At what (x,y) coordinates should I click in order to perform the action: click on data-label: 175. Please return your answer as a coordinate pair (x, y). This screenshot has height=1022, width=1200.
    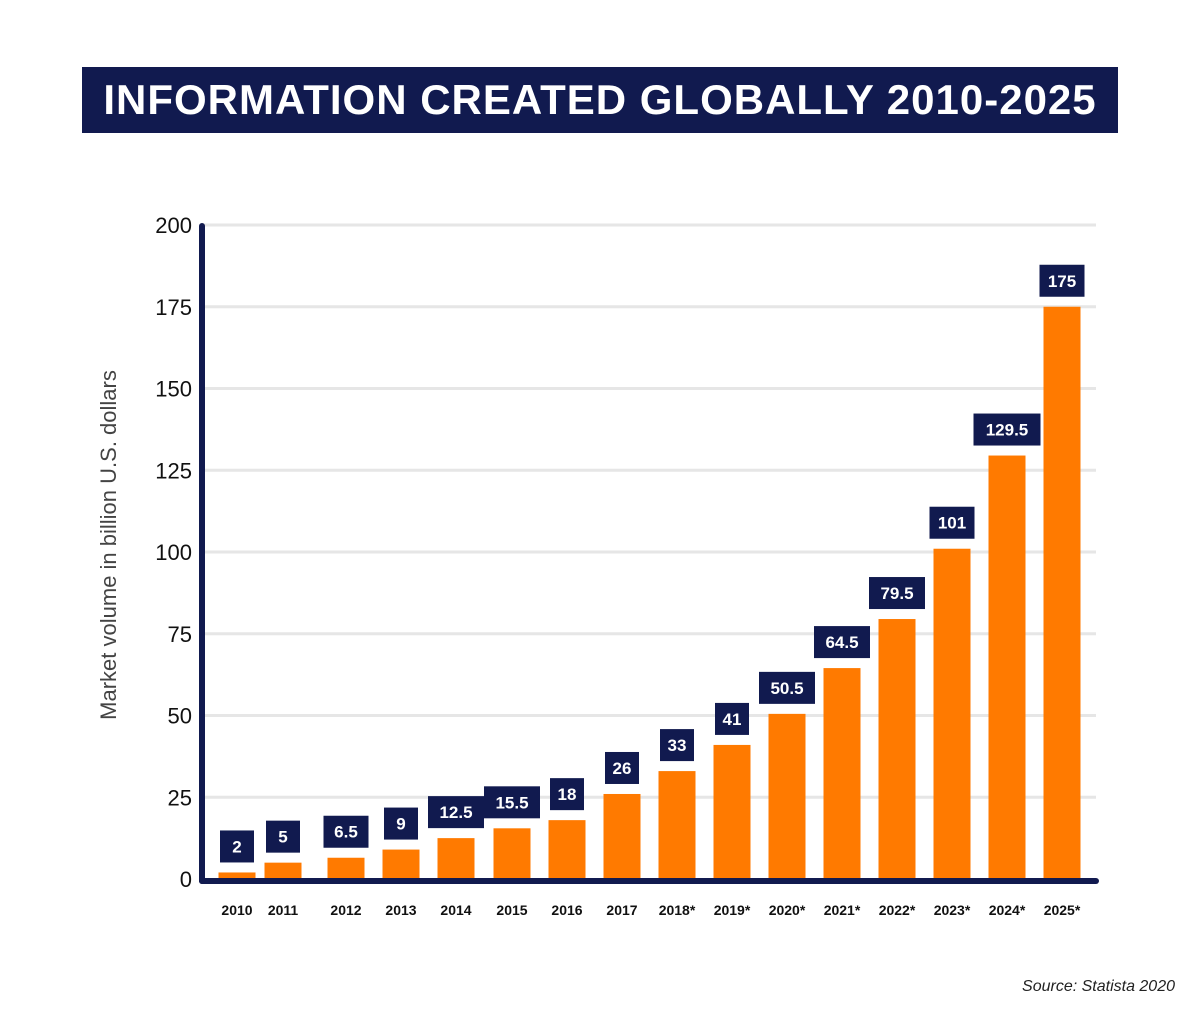
    Looking at the image, I should click on (1062, 281).